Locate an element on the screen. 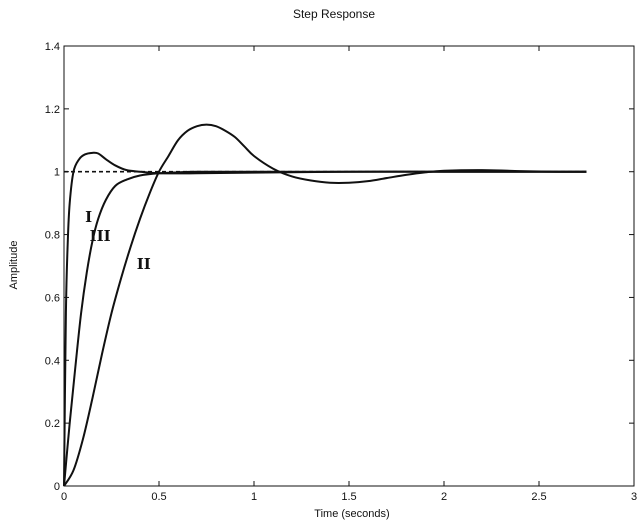 This screenshot has height=521, width=640. x-axis-label: Time (seconds) is located at coordinates (351, 514).